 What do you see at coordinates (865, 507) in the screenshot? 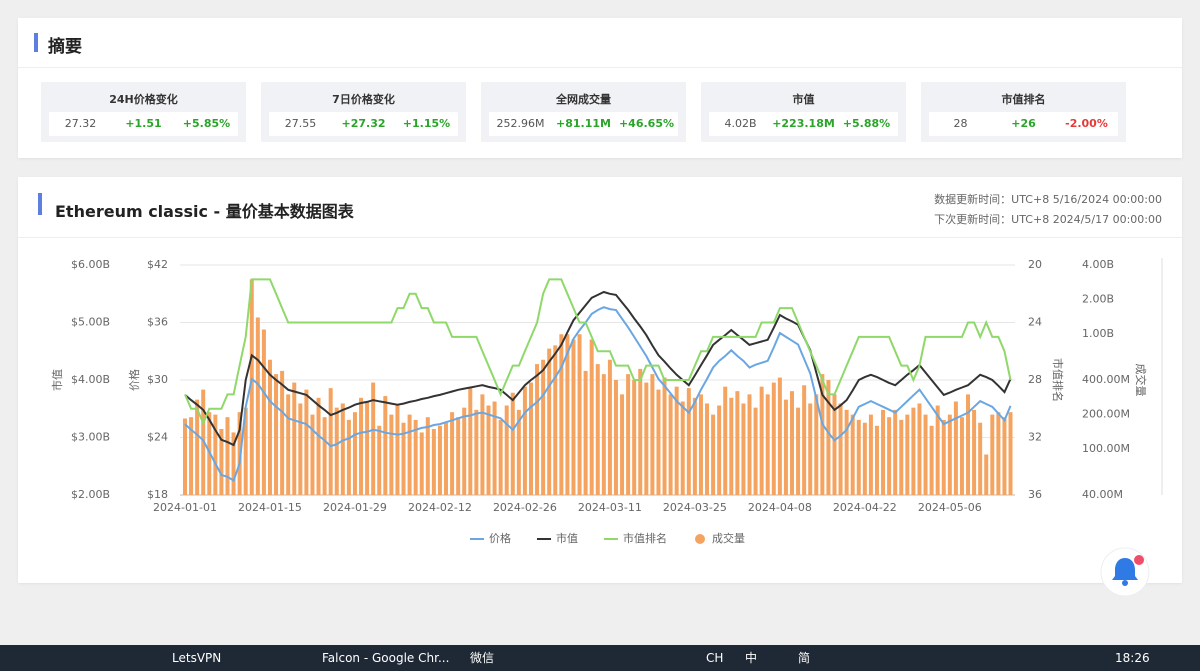
I see `x-tick-label: 2024-04-22` at bounding box center [865, 507].